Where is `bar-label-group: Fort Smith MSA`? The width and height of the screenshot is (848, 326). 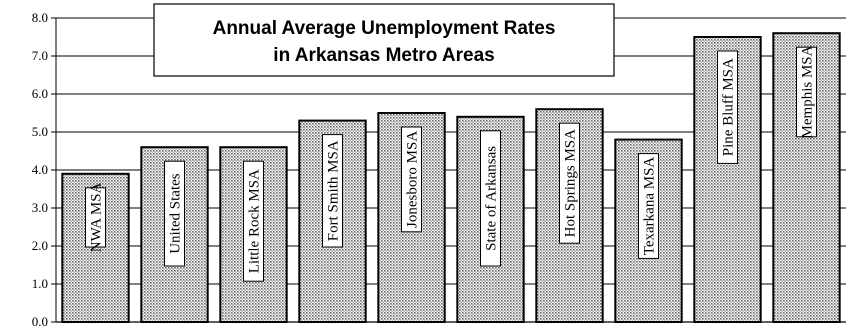
bar-label-group: Fort Smith MSA is located at coordinates (332, 191).